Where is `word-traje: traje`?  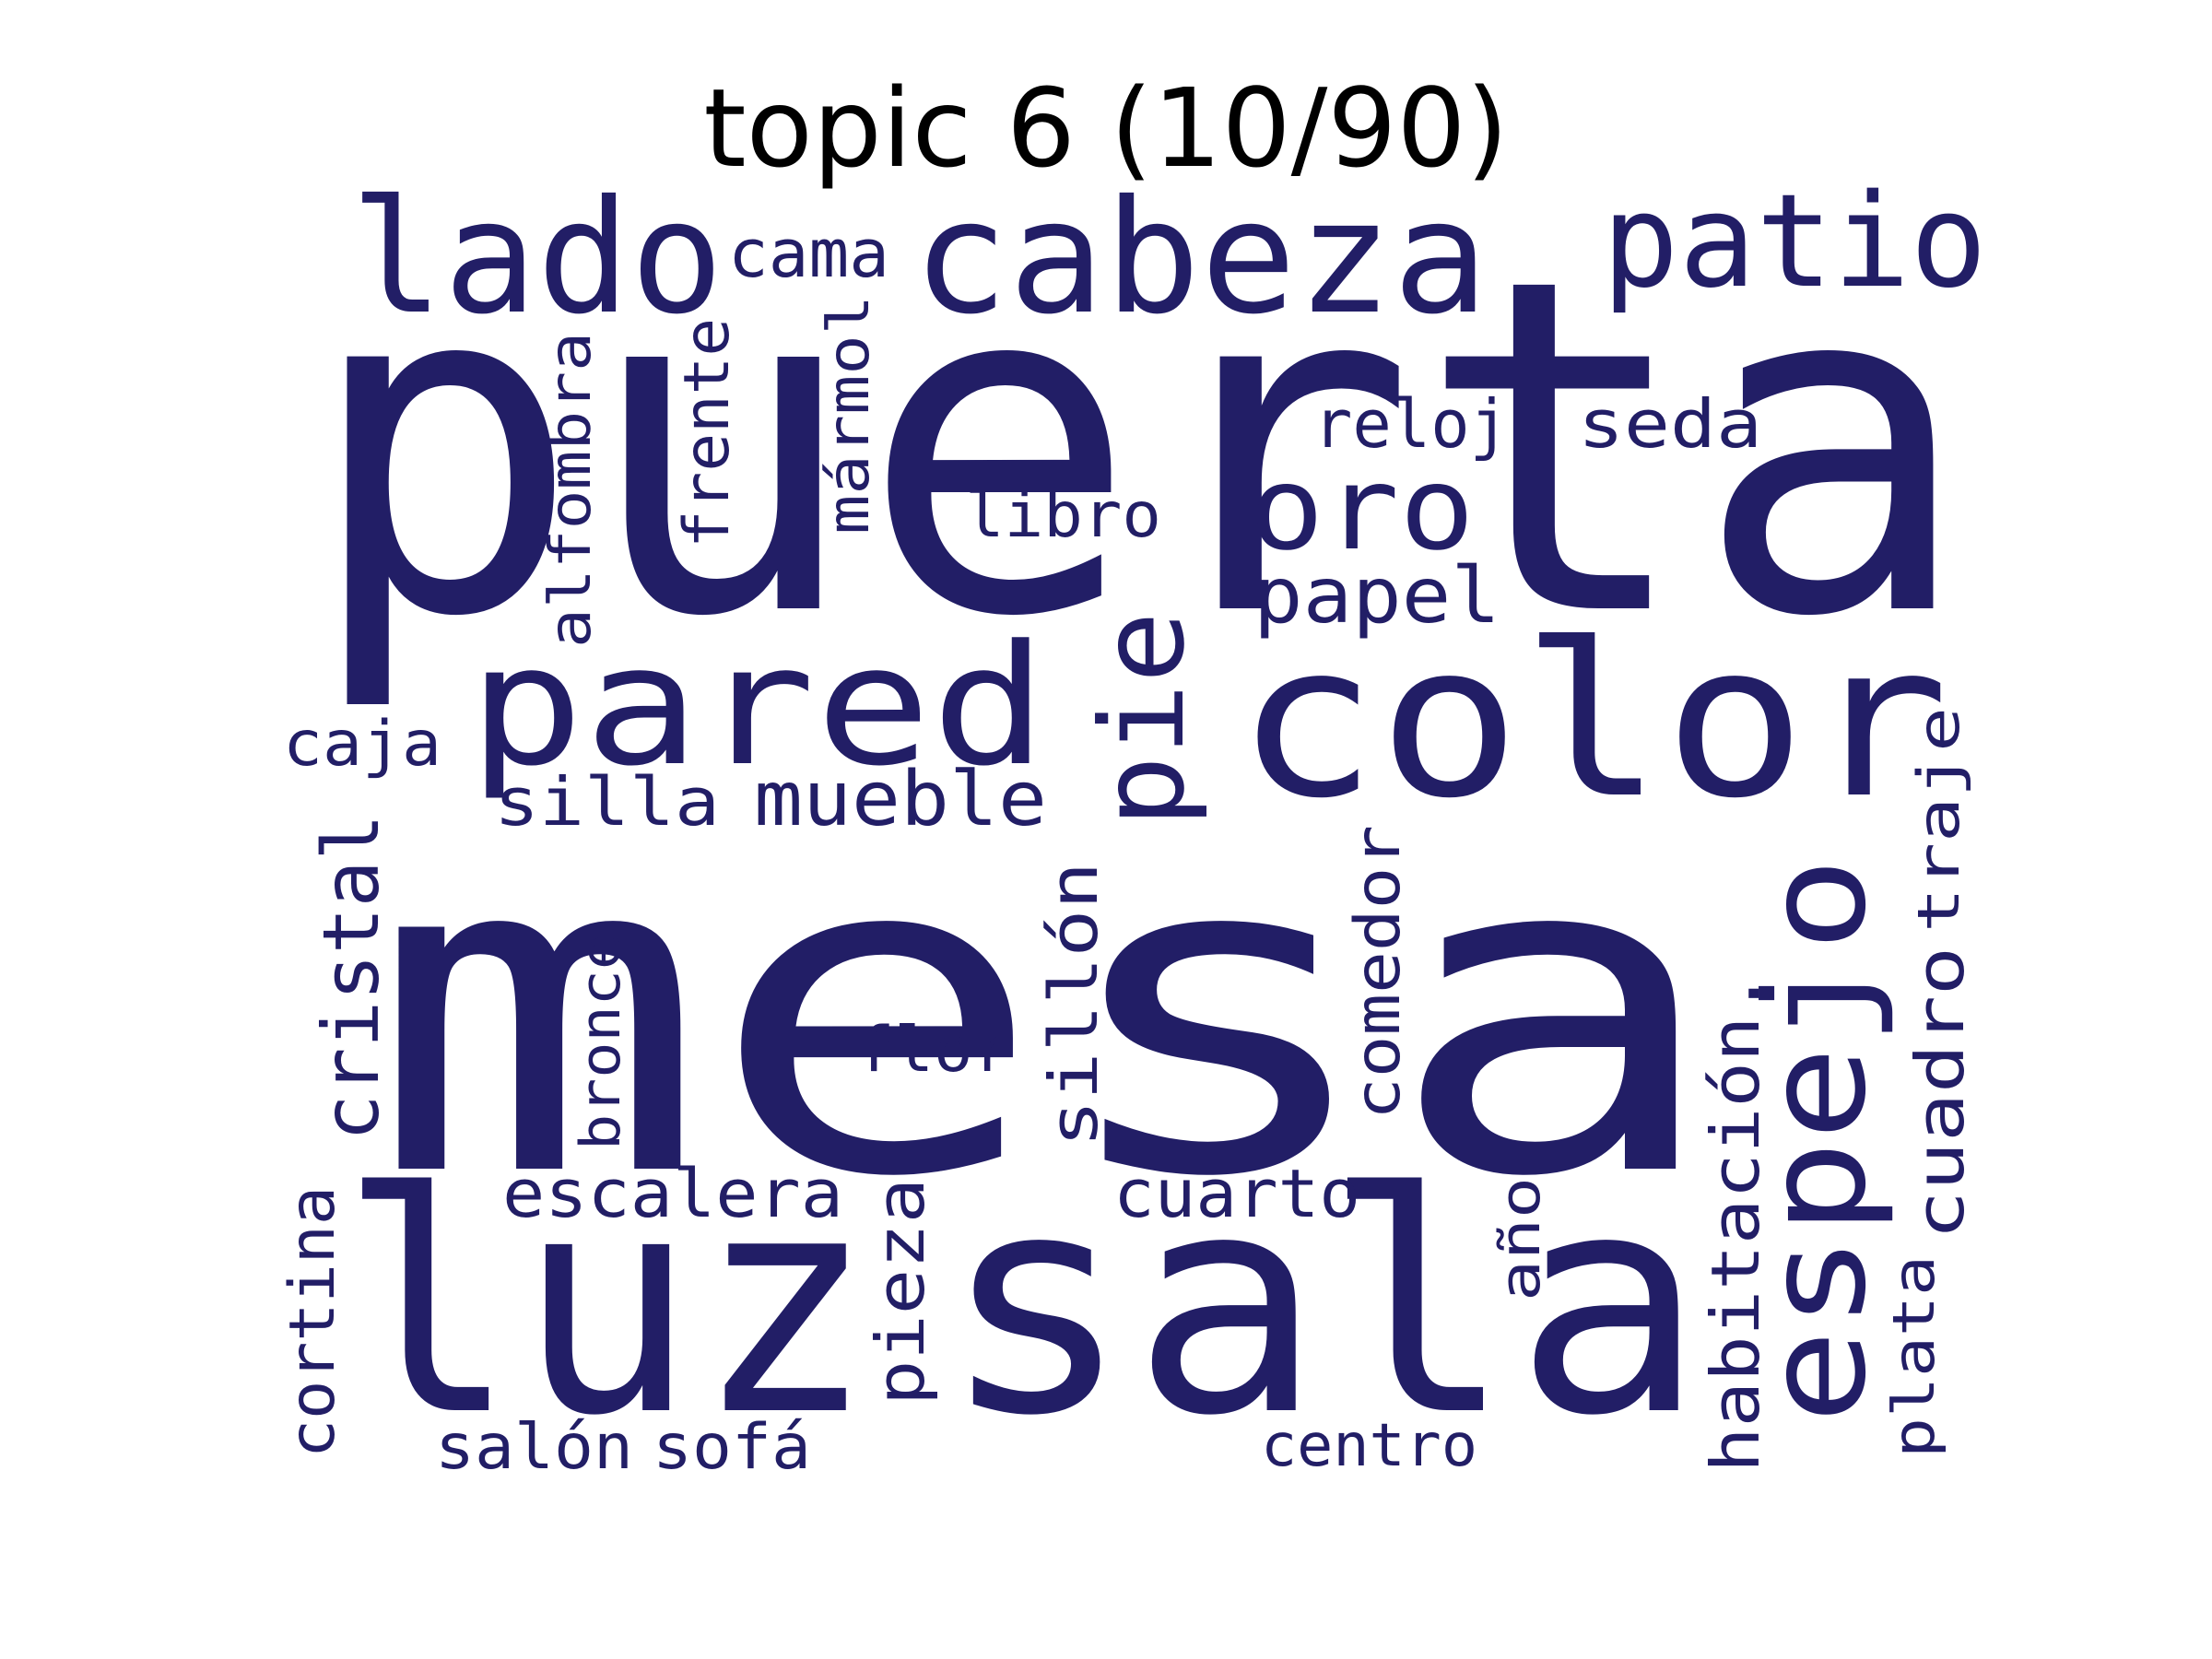 word-traje: traje is located at coordinates (1938, 820).